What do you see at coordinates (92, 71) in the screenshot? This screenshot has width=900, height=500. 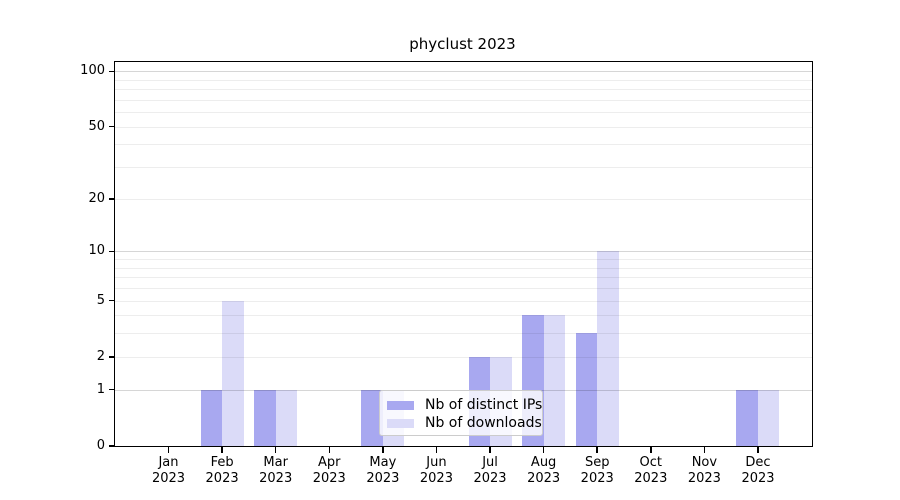 I see `y-tick-label-100: 100` at bounding box center [92, 71].